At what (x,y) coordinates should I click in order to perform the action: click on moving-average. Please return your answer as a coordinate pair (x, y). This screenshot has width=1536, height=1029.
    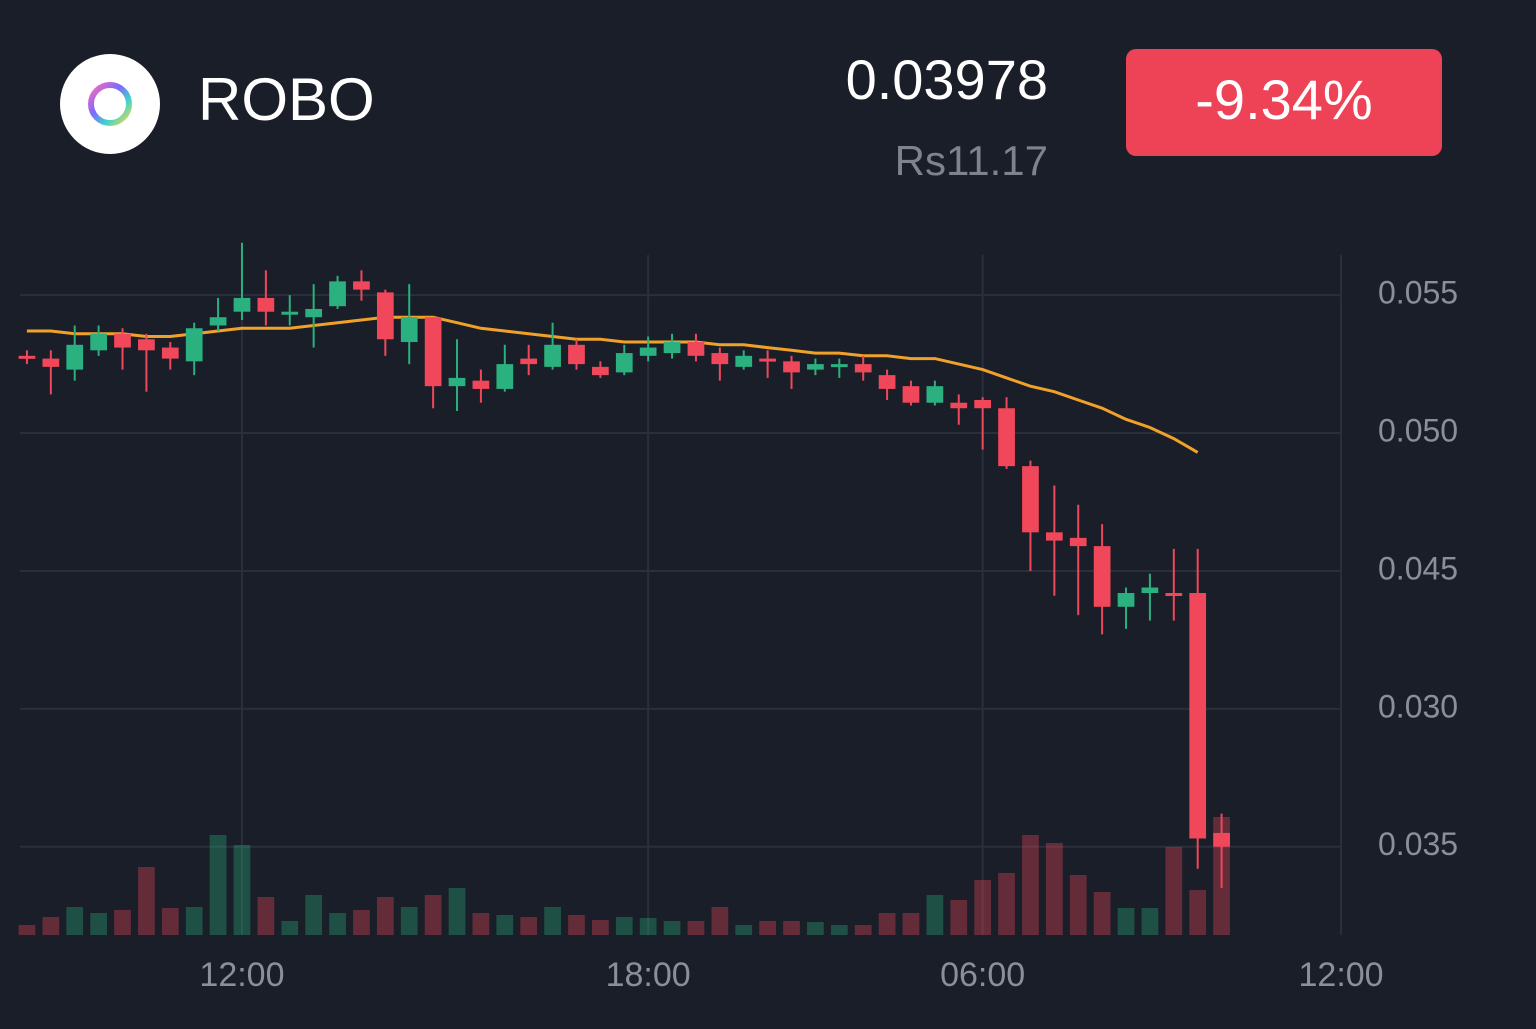
    Looking at the image, I should click on (612, 384).